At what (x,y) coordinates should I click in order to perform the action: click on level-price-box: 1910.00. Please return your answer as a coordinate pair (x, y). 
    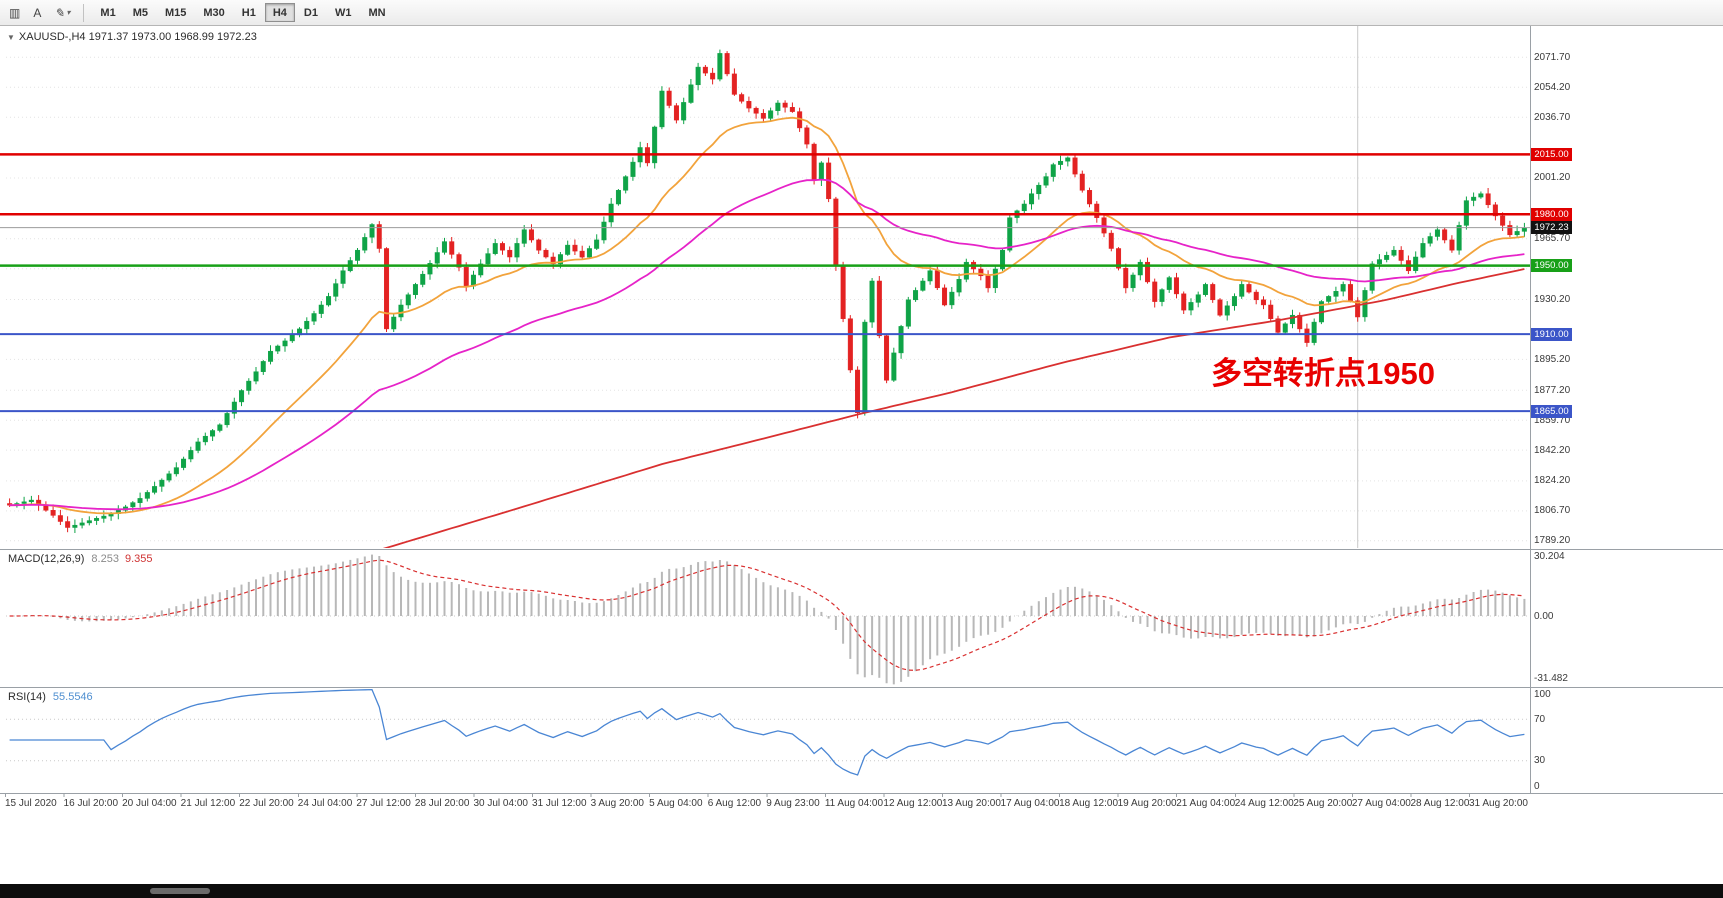
    Looking at the image, I should click on (1551, 334).